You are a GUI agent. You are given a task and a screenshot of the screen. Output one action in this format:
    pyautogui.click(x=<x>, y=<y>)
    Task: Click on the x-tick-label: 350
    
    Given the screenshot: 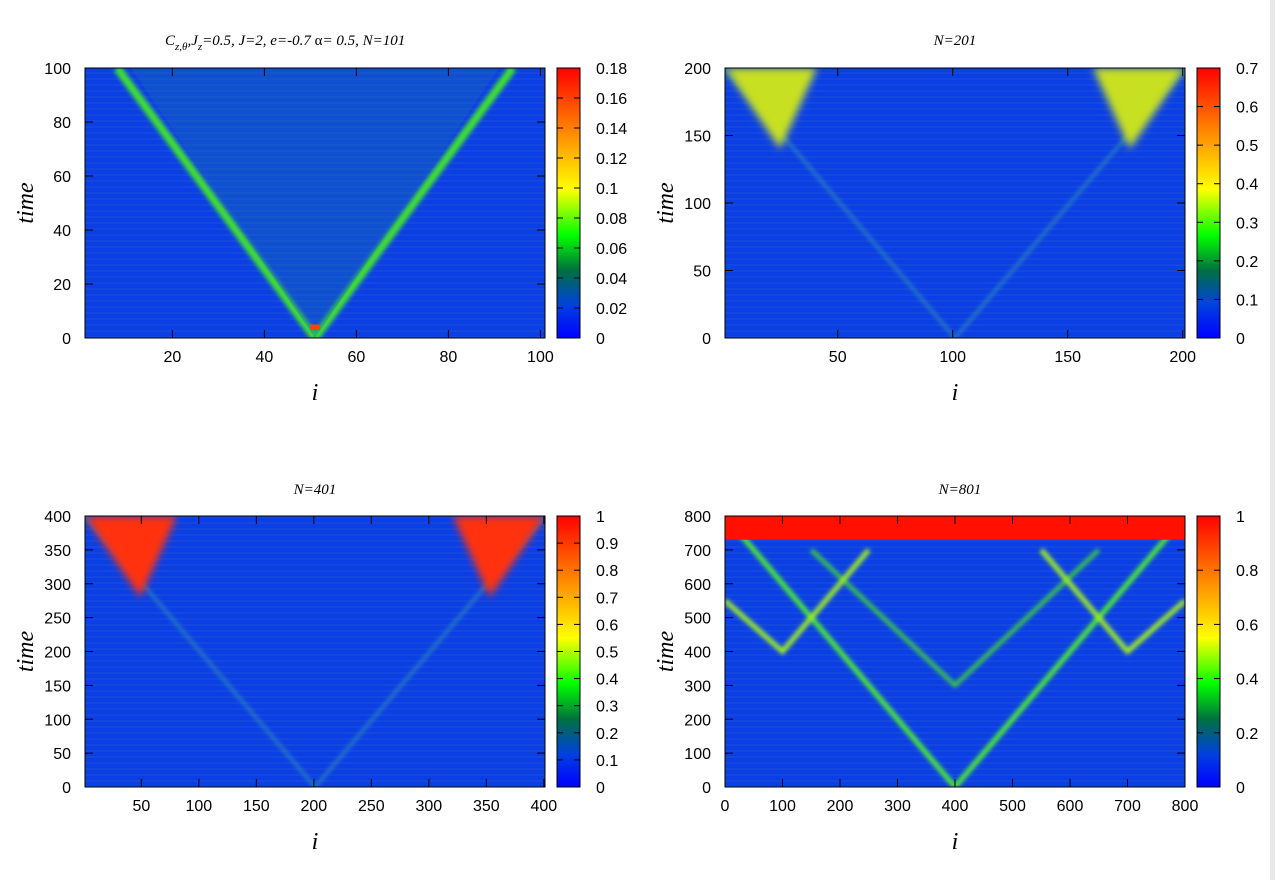 What is the action you would take?
    pyautogui.click(x=486, y=806)
    